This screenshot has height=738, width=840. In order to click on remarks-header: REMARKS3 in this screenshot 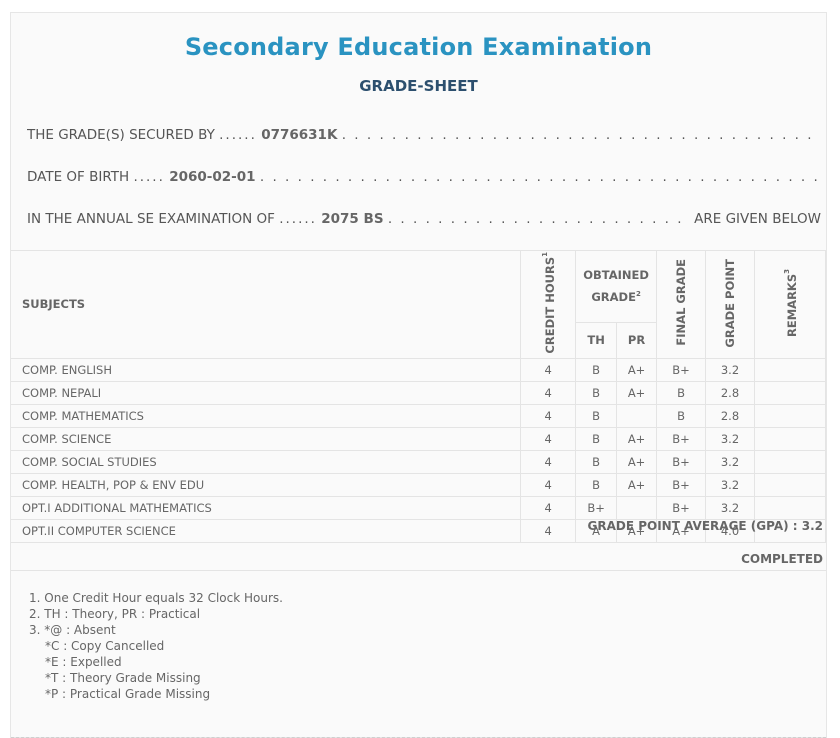, I will do `click(790, 304)`.